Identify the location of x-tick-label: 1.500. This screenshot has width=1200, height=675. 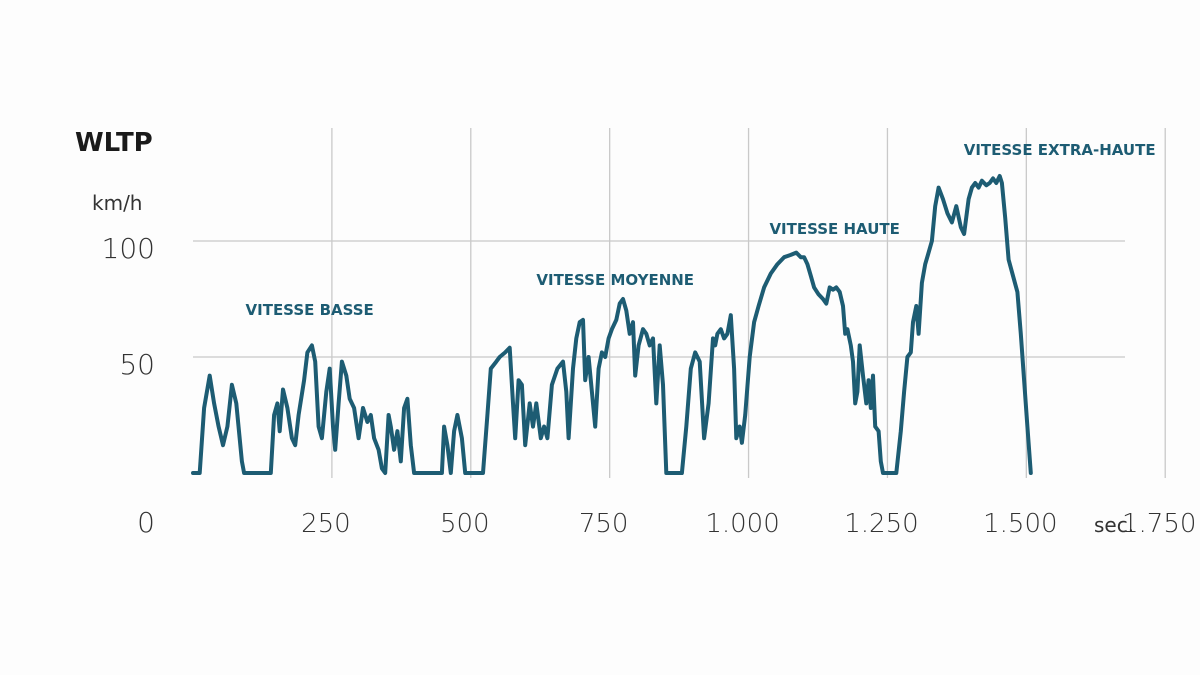
(1020, 524).